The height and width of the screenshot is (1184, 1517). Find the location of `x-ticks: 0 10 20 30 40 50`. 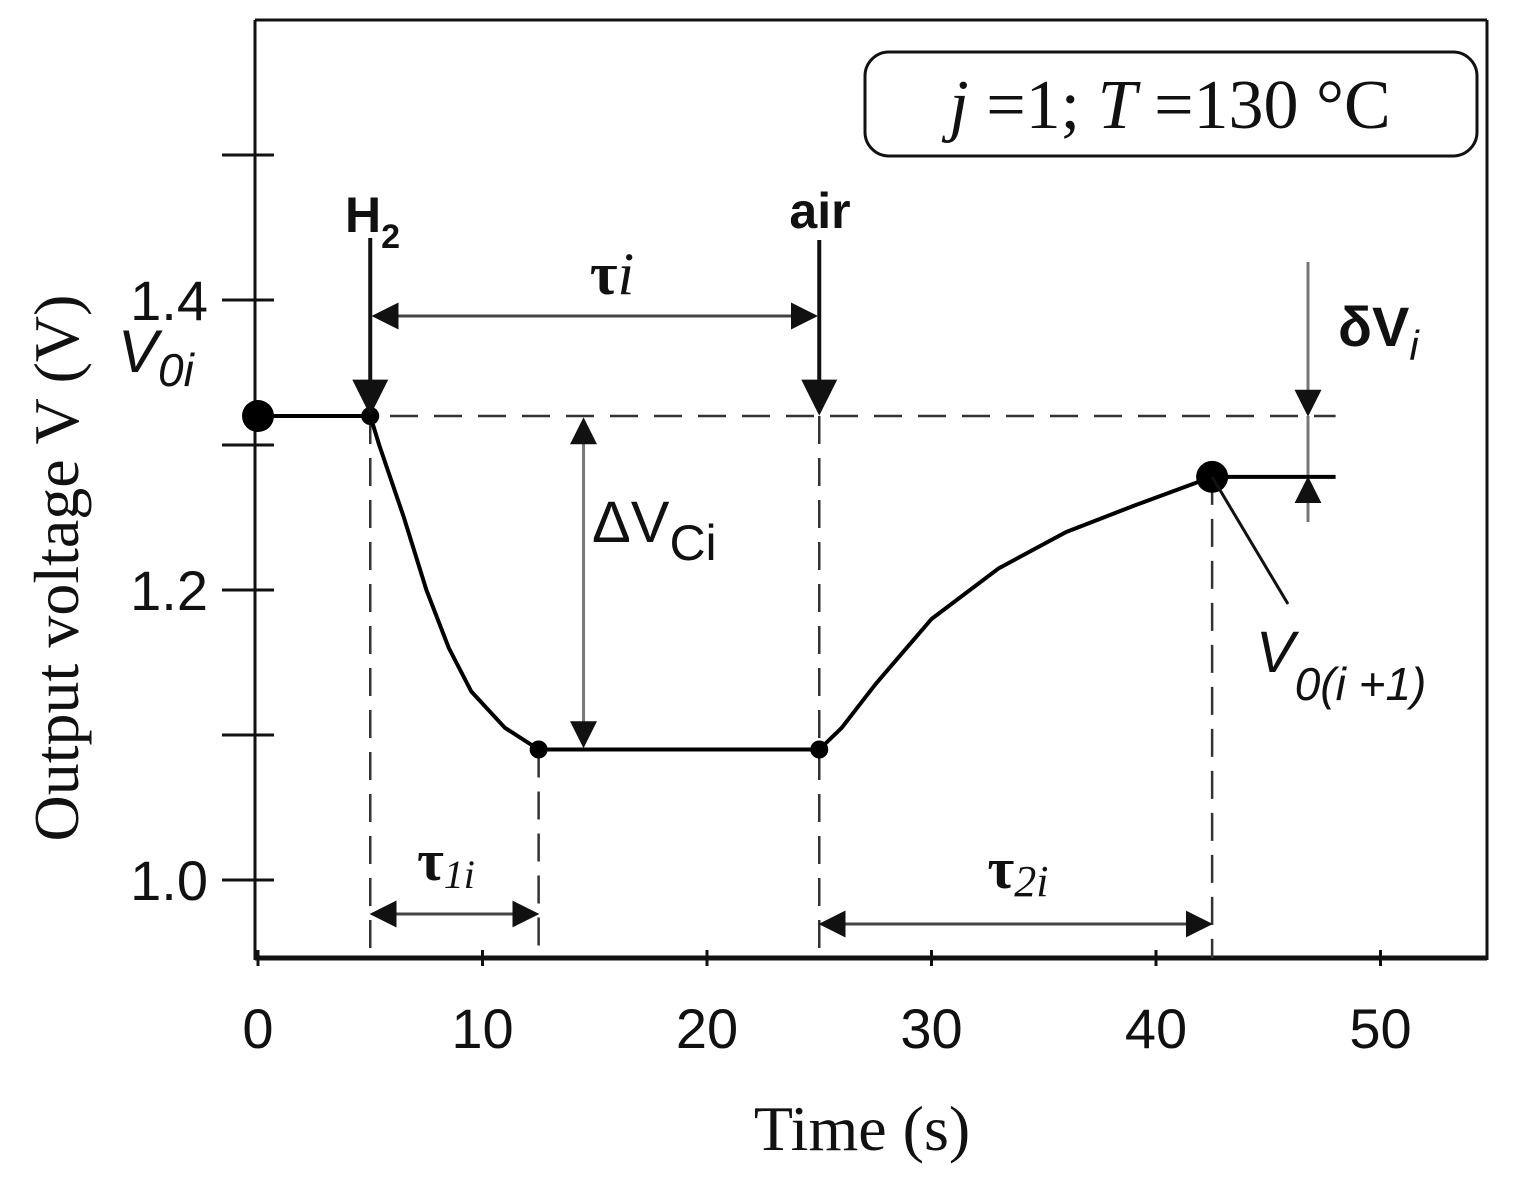

x-ticks: 0 10 20 30 40 50 is located at coordinates (827, 1005).